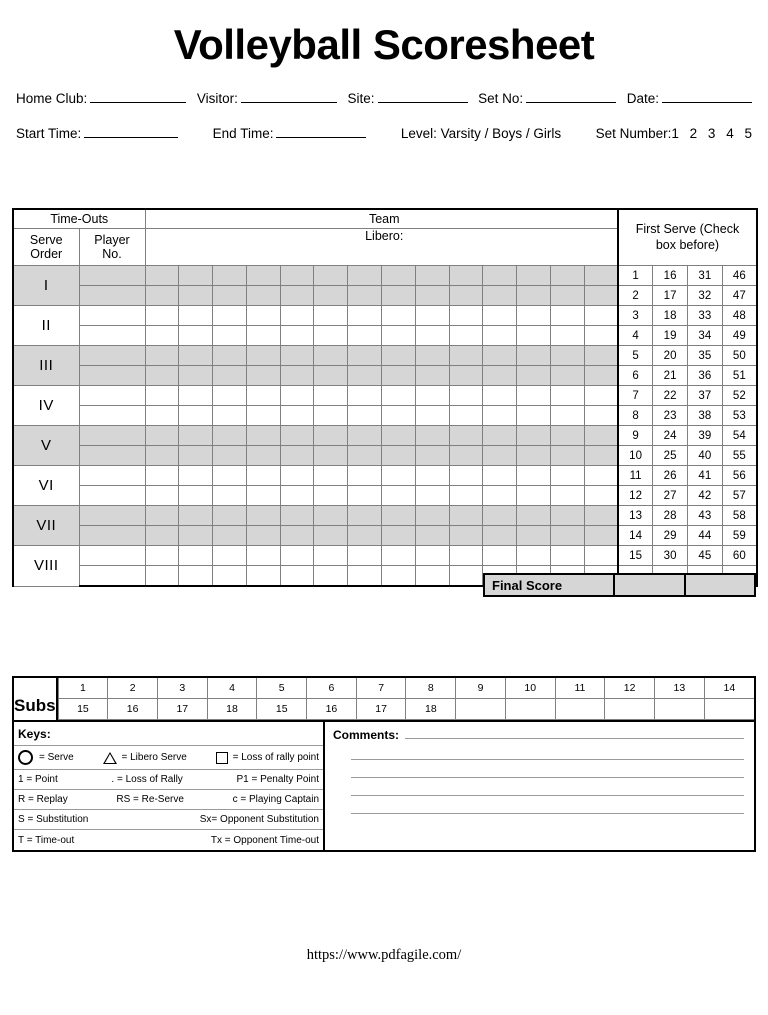 This screenshot has width=768, height=1015. I want to click on first-serve-number-cell: 2, so click(635, 295).